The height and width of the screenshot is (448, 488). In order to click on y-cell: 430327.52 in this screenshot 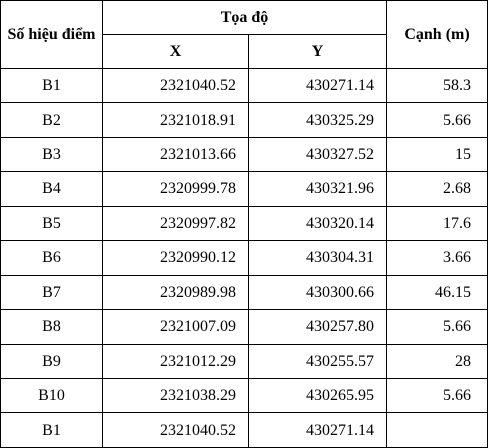, I will do `click(317, 154)`.